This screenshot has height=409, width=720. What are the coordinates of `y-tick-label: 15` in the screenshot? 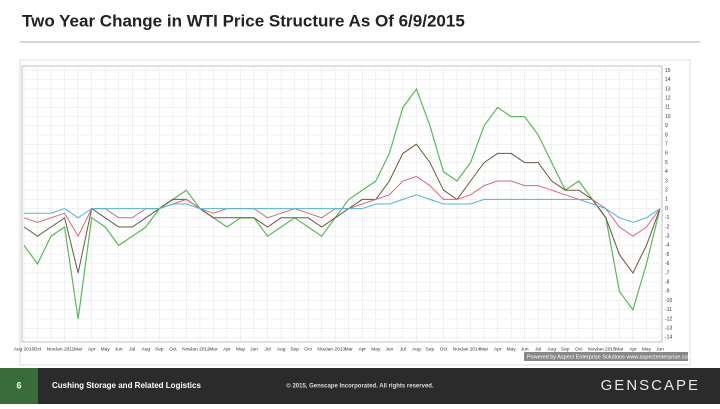 It's located at (668, 71).